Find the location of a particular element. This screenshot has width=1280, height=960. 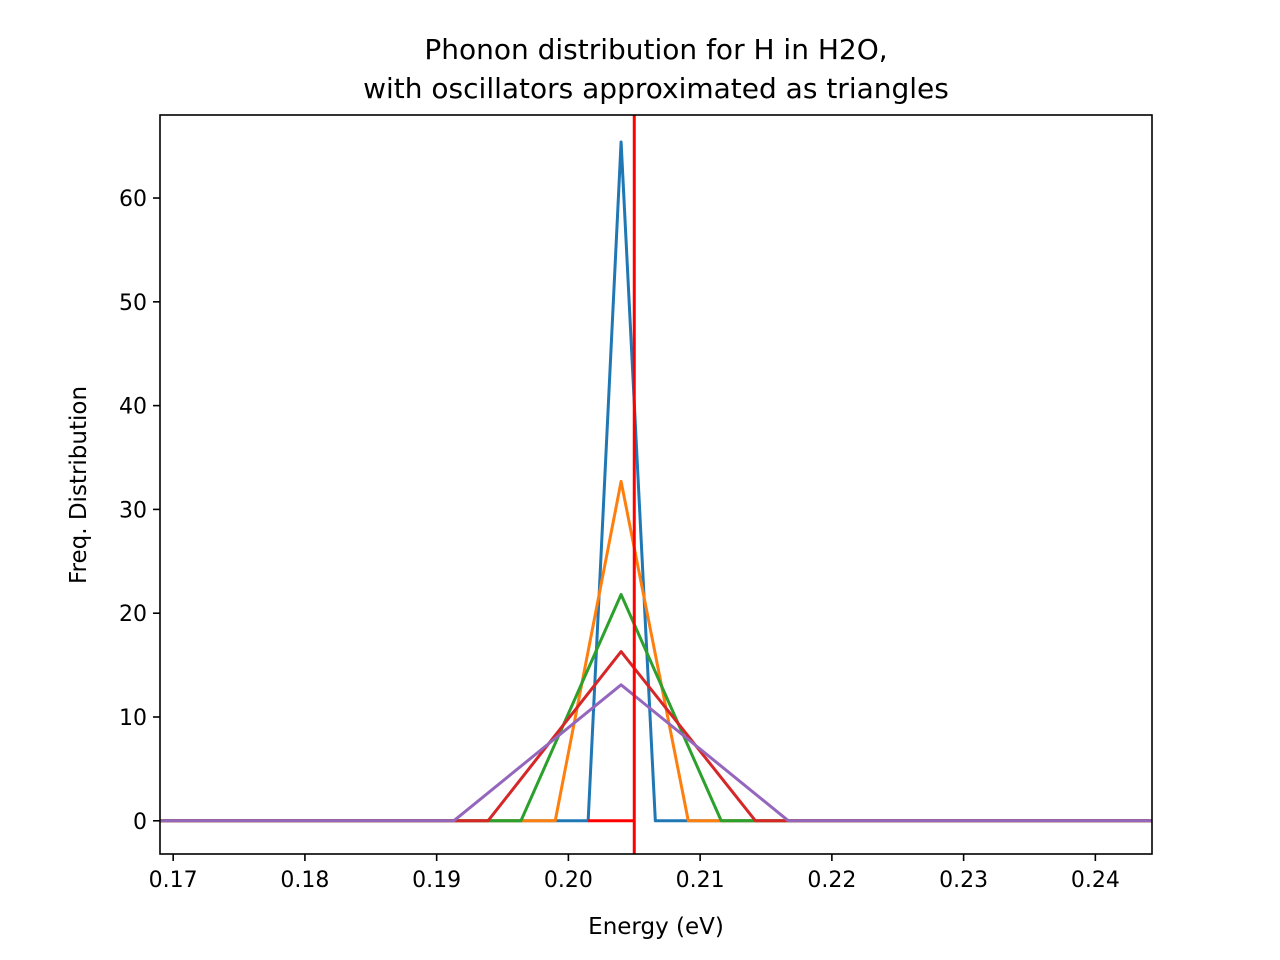

y-tick-label: 30 is located at coordinates (133, 510).